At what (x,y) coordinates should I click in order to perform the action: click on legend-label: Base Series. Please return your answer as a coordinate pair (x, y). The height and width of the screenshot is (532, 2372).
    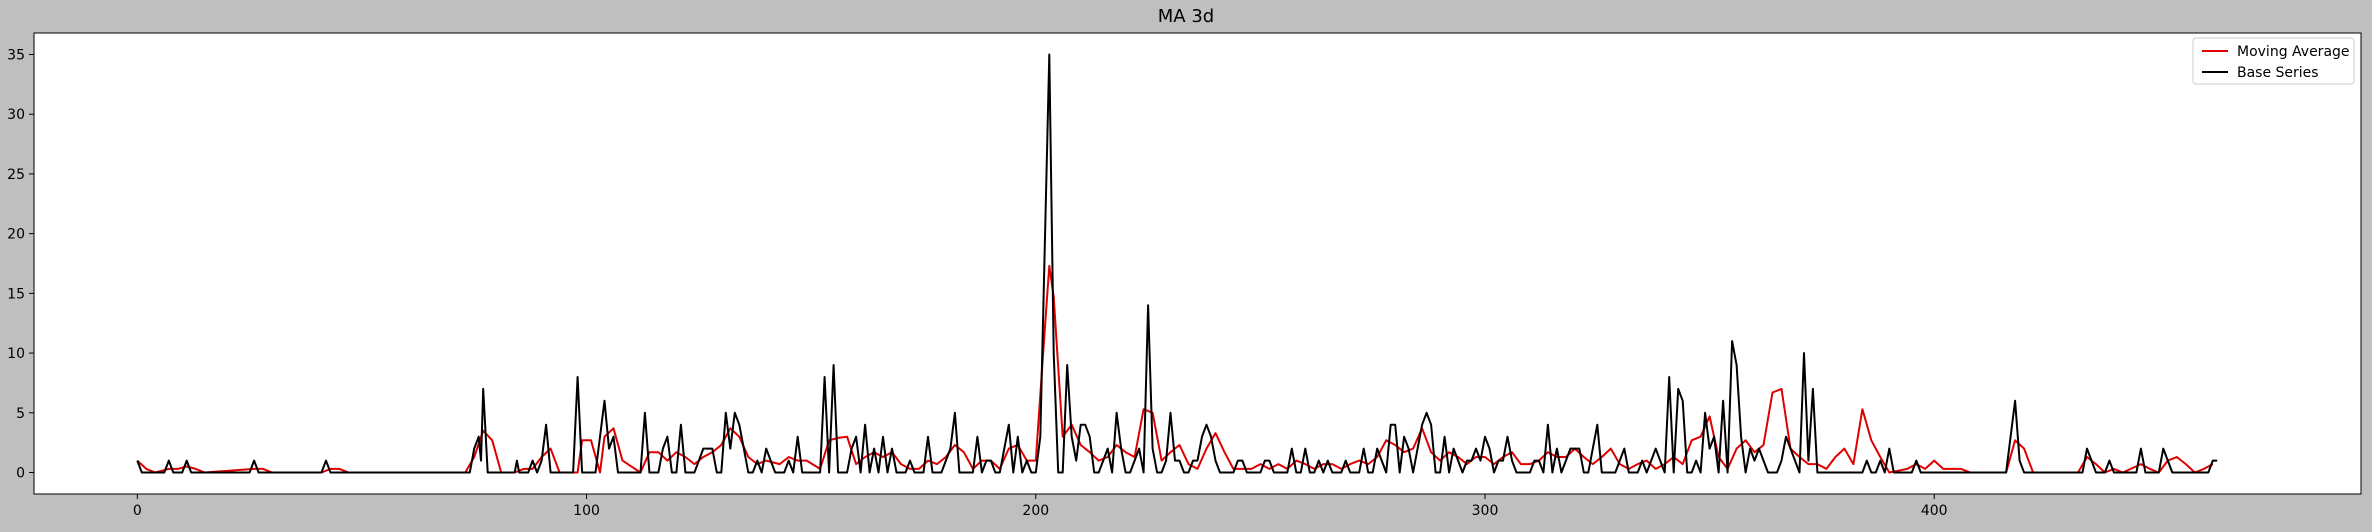
    Looking at the image, I should click on (2278, 73).